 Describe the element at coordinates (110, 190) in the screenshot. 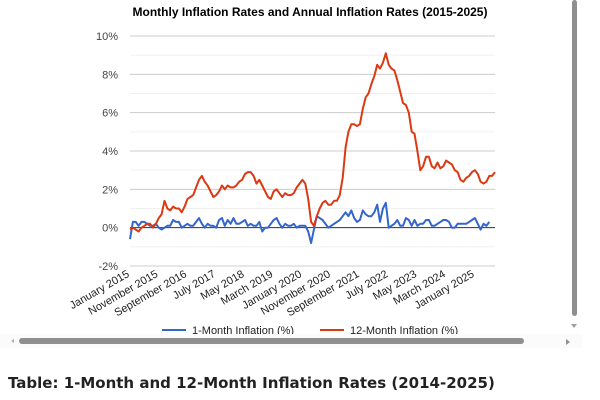

I see `y-tick-label: 2%` at that location.